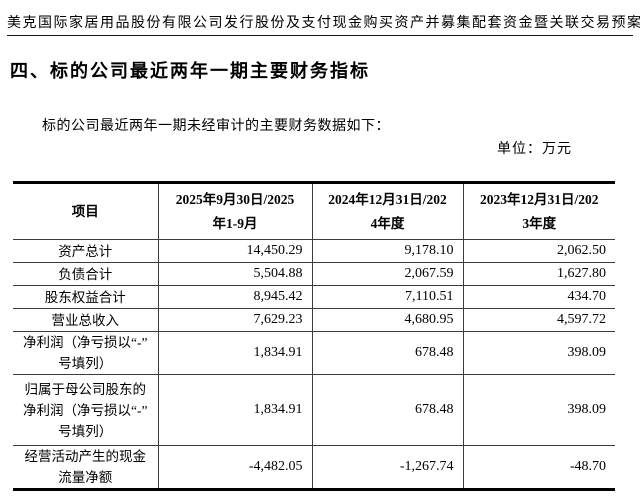 The height and width of the screenshot is (504, 640). What do you see at coordinates (234, 467) in the screenshot?
I see `value-cell: -4,482.05` at bounding box center [234, 467].